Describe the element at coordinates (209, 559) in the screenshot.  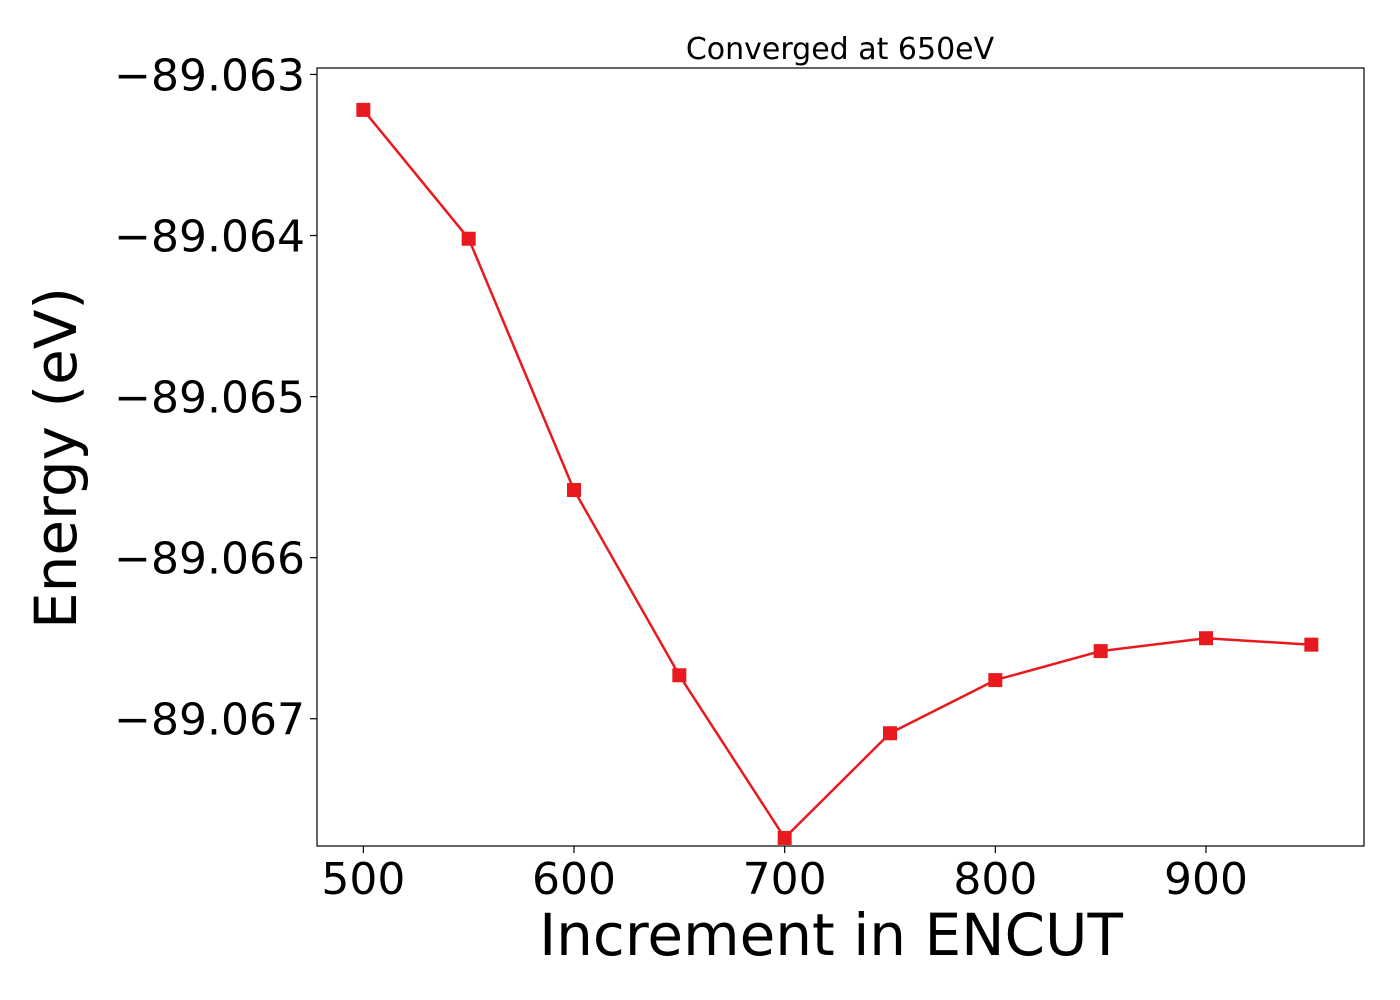
I see `y-tick-label: −89.066` at that location.